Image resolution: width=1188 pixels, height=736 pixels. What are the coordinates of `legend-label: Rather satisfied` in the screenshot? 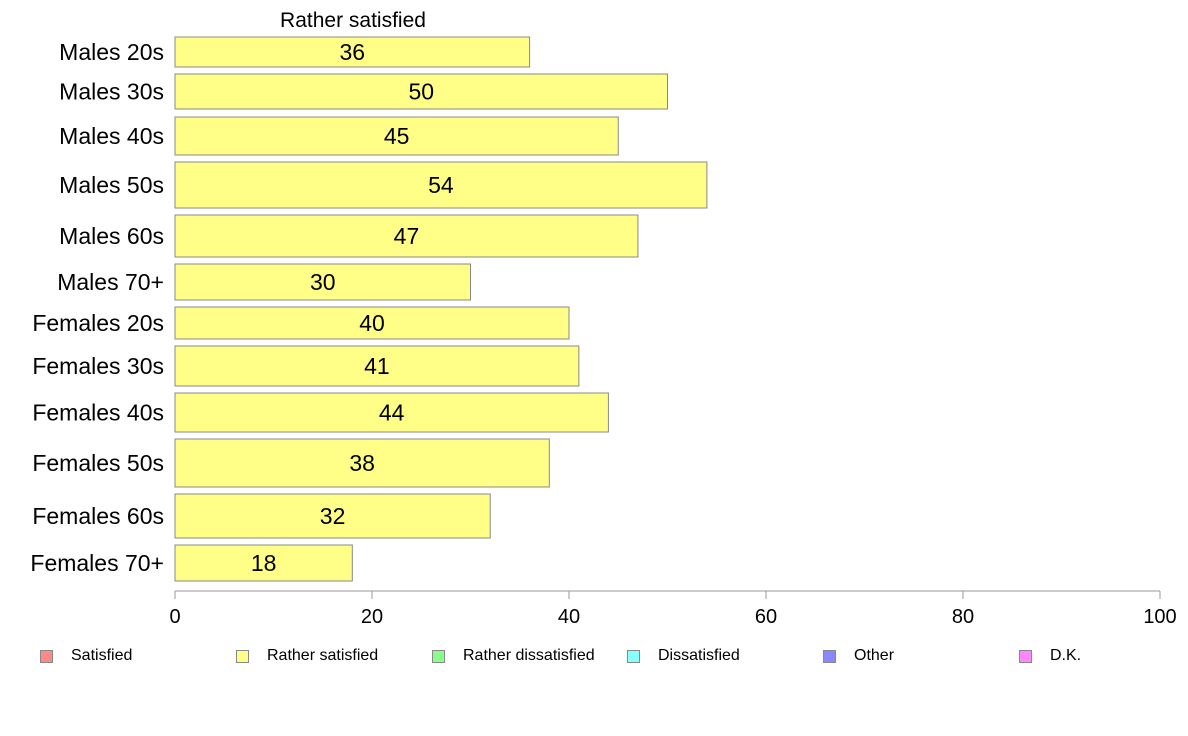 It's located at (323, 655).